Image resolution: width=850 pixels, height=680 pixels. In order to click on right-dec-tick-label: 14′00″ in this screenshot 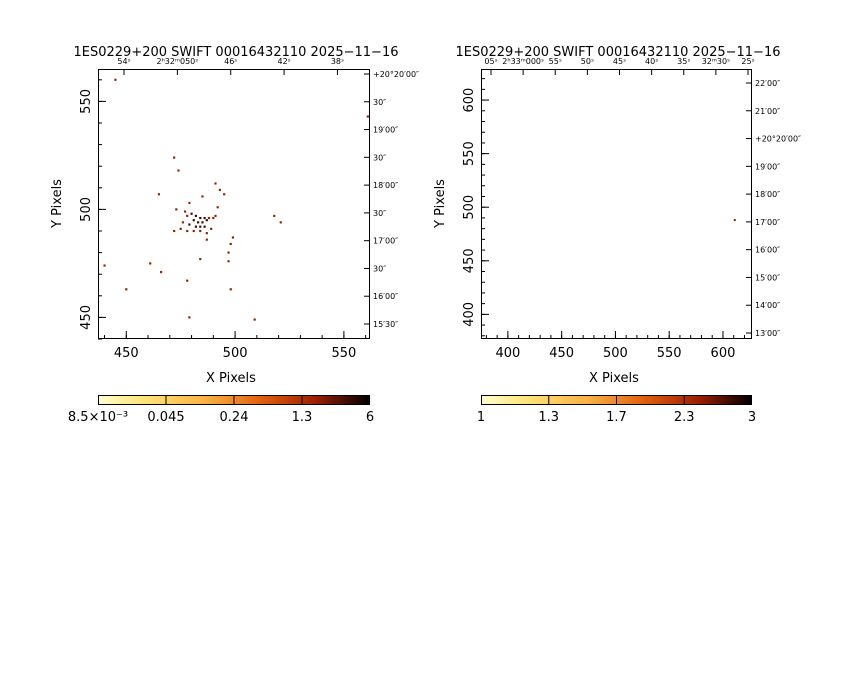, I will do `click(767, 305)`.